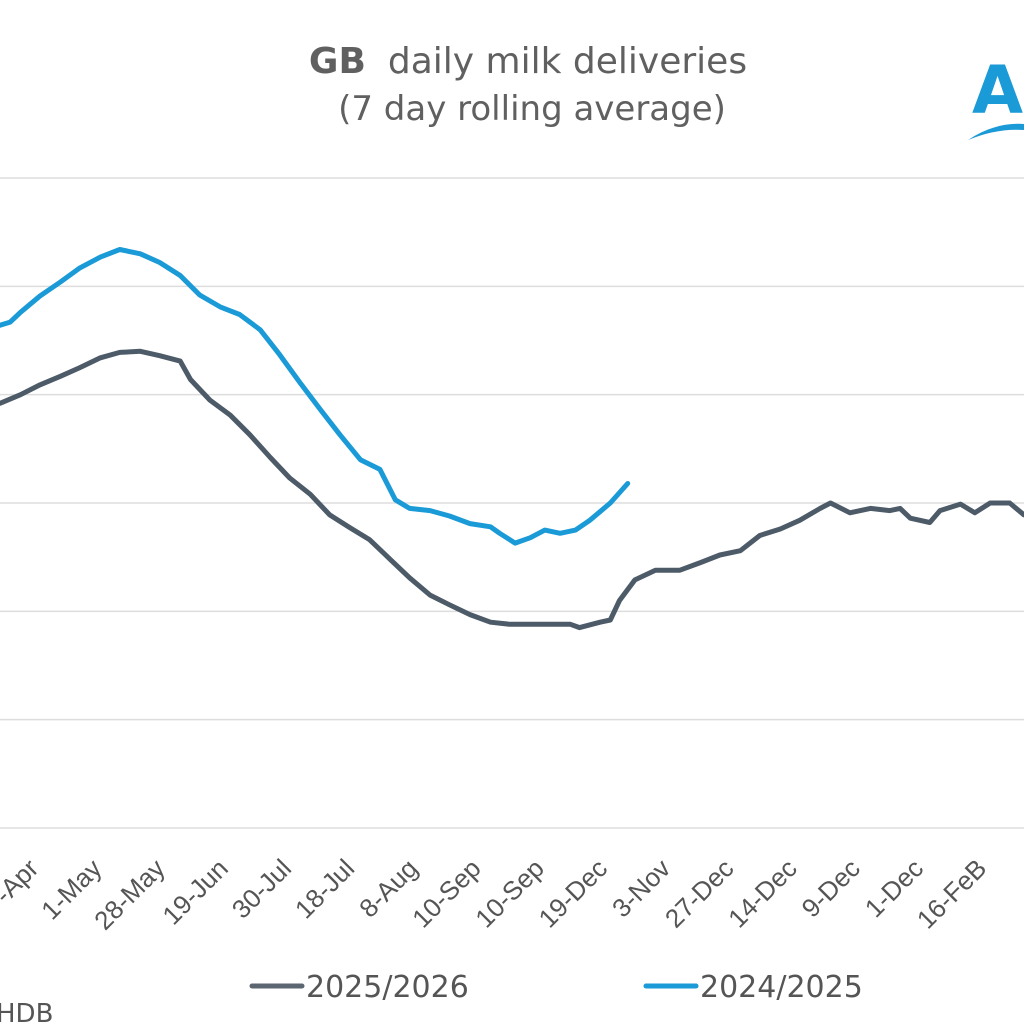 The width and height of the screenshot is (1024, 1024). Describe the element at coordinates (337, 61) in the screenshot. I see `chart-title-prefix: GB` at that location.